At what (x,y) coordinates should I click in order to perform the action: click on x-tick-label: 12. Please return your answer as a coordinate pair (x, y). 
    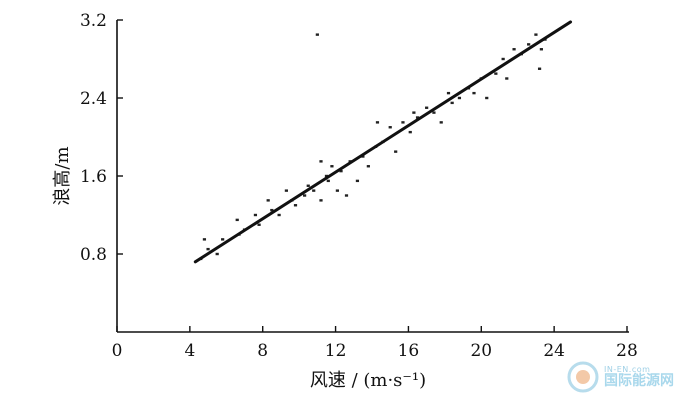
    Looking at the image, I should click on (336, 351).